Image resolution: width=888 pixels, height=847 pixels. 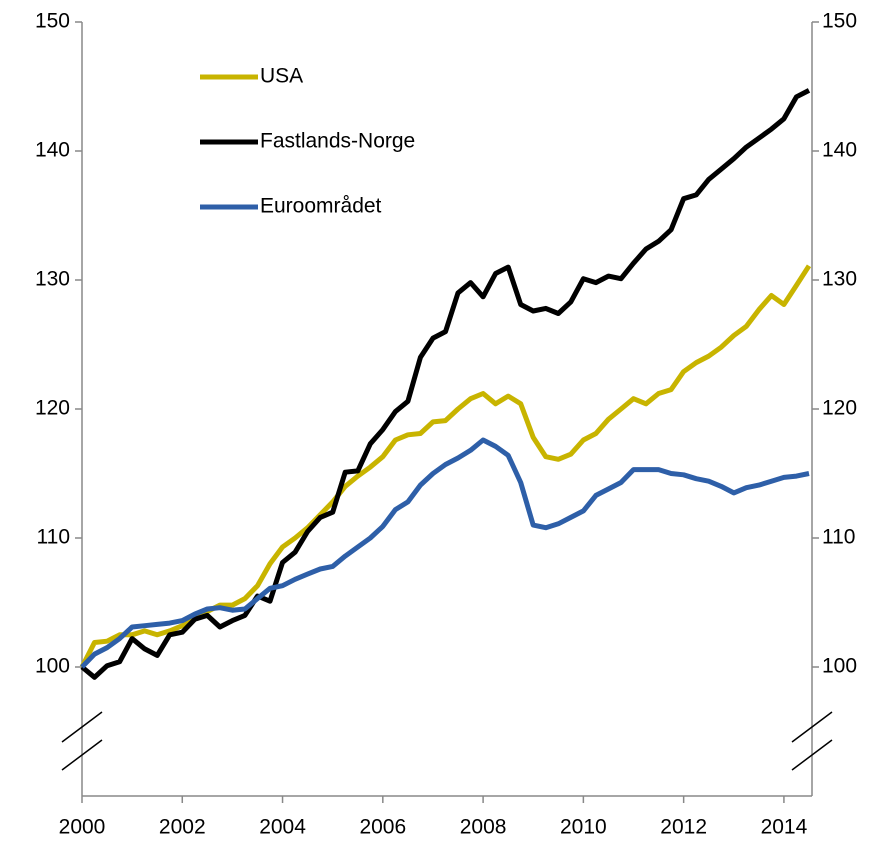 I want to click on y2-tick-label: 130, so click(x=839, y=279).